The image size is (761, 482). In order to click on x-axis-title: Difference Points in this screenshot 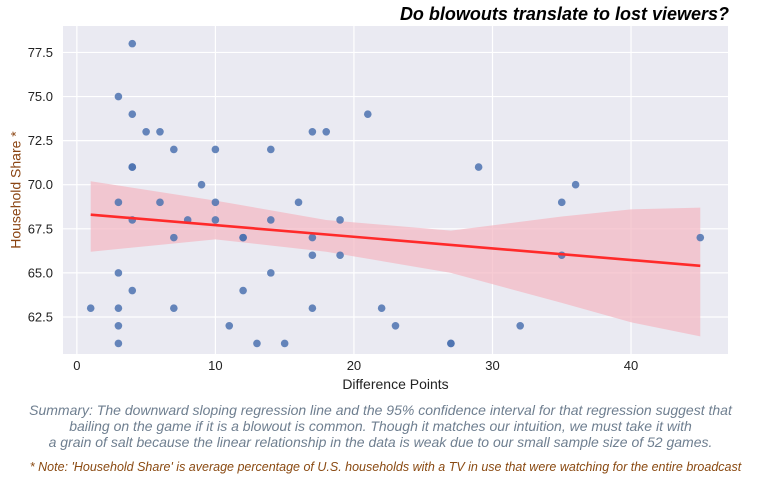, I will do `click(395, 384)`.